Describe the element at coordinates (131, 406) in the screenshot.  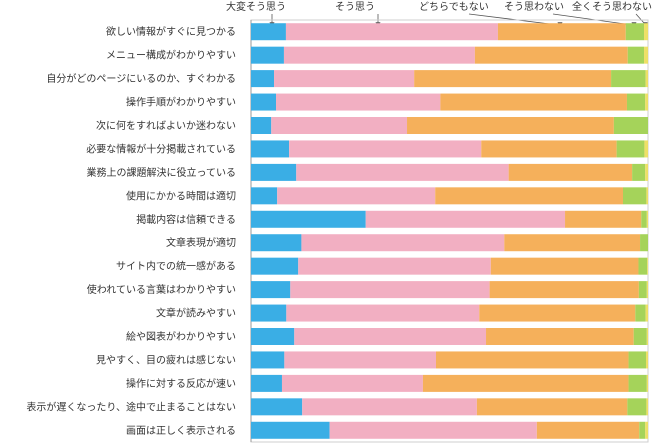
I see `category-label: 表示が遅くなったり、途中で止まることはない` at that location.